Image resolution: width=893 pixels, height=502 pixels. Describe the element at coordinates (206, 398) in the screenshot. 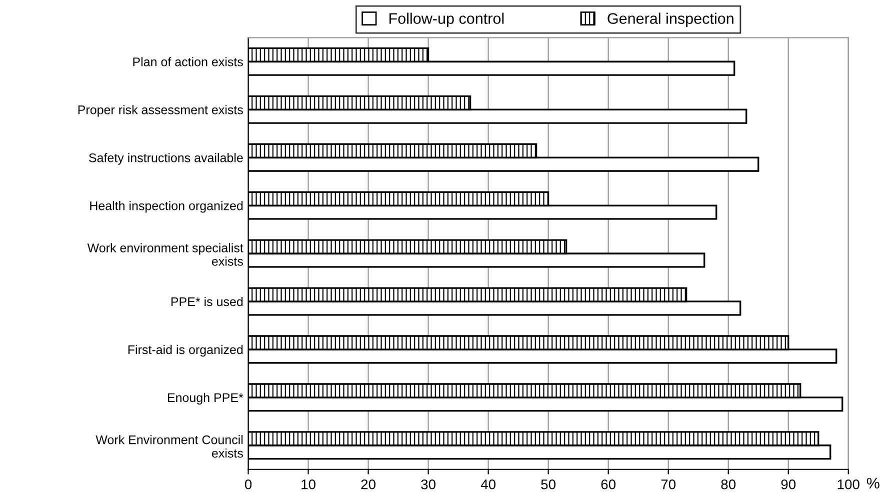

I see `y-tick-label: Enough PPE*` at that location.